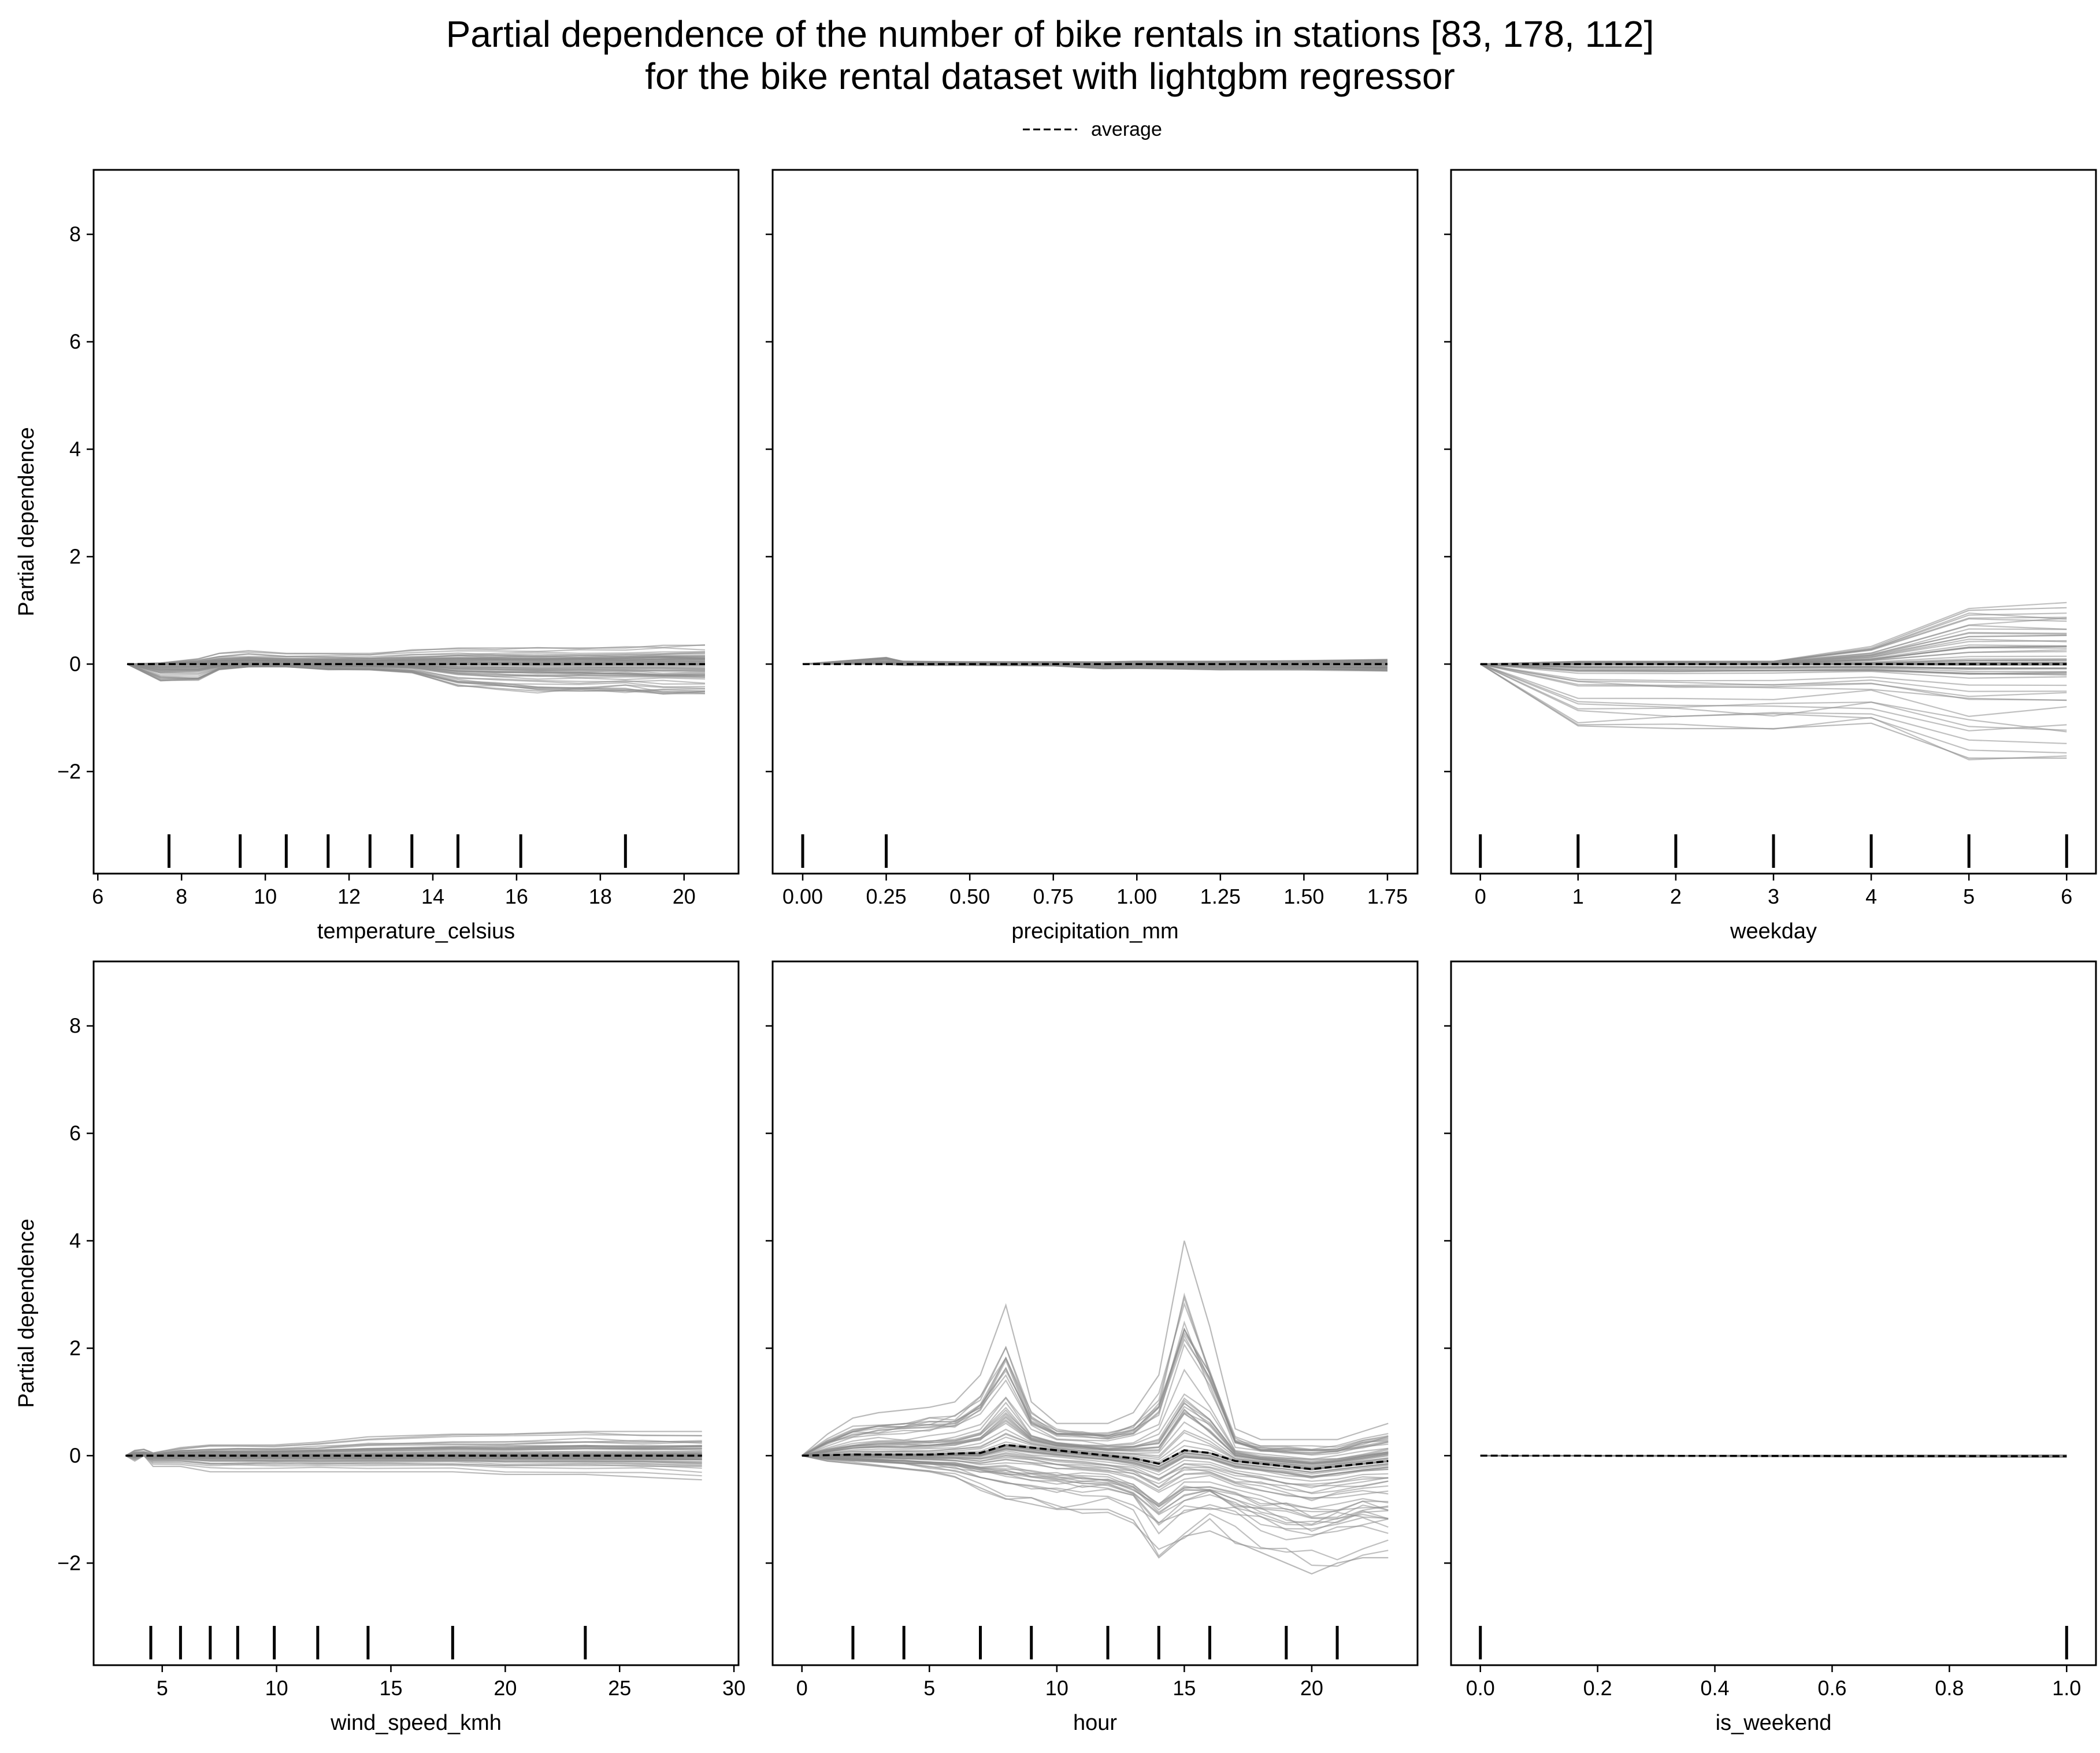 The height and width of the screenshot is (1753, 2100). I want to click on y-tick-label: 2, so click(75, 1348).